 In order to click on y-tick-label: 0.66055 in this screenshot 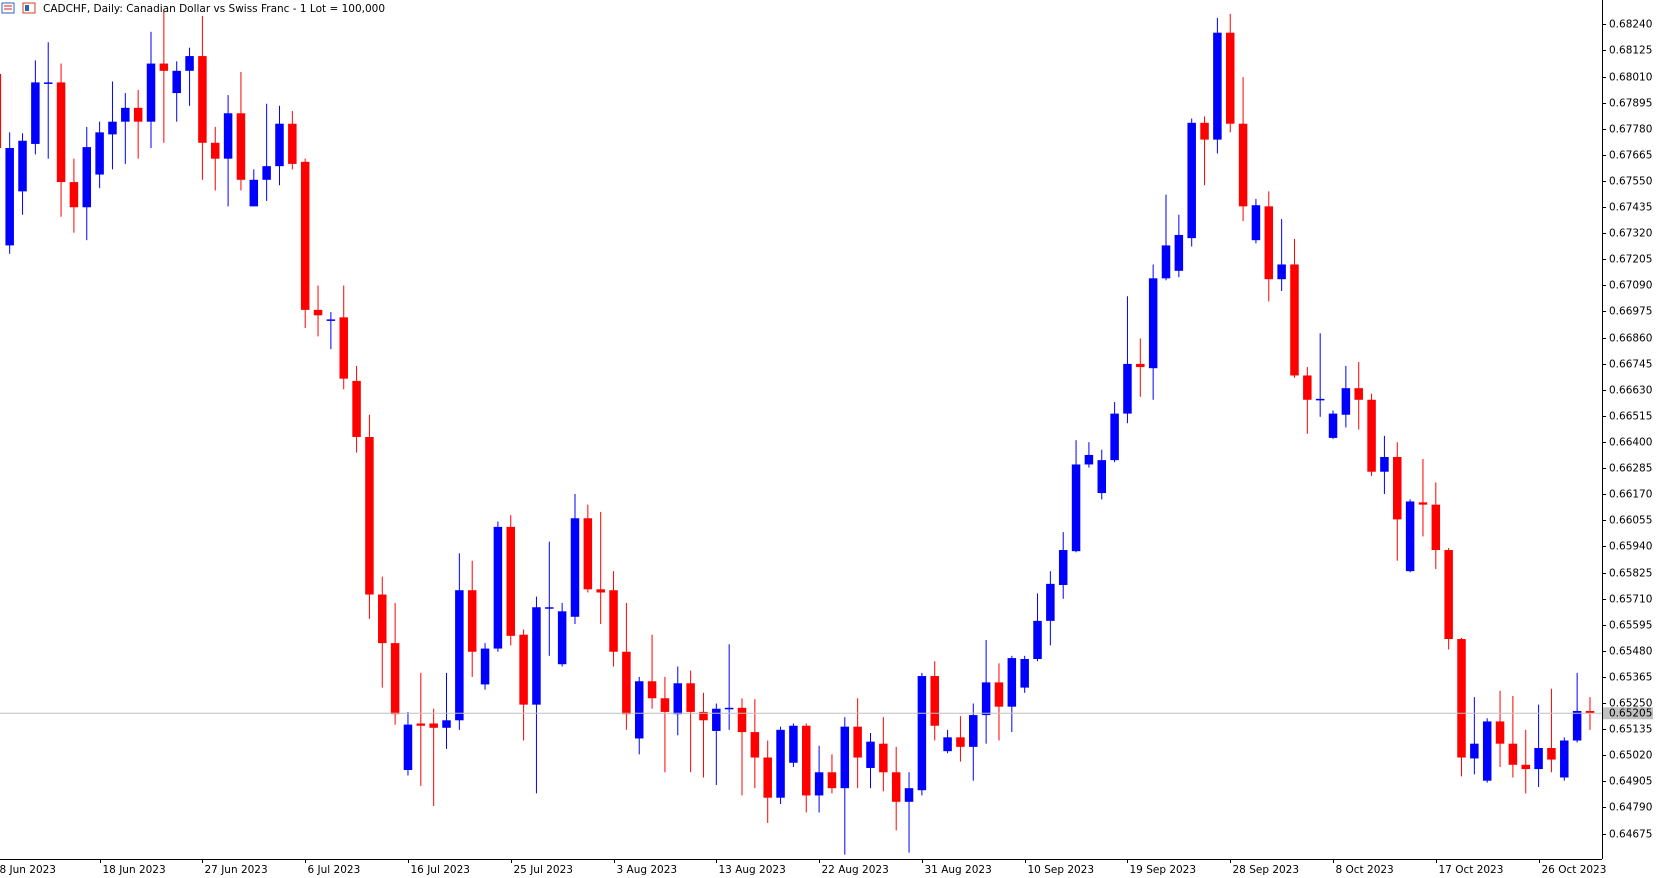, I will do `click(1630, 521)`.